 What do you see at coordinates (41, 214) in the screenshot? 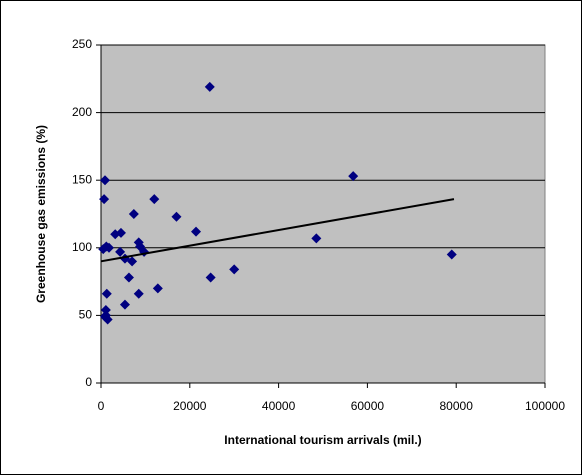
I see `y-axis-title: Greenhouse gas emissions (%)` at bounding box center [41, 214].